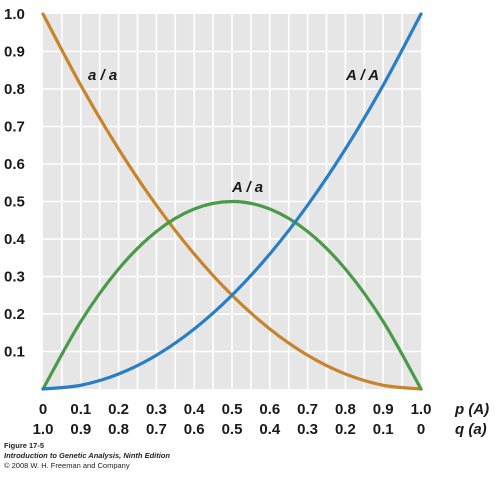 This screenshot has height=480, width=502. What do you see at coordinates (24, 445) in the screenshot?
I see `figure-number: Figure 17-5` at bounding box center [24, 445].